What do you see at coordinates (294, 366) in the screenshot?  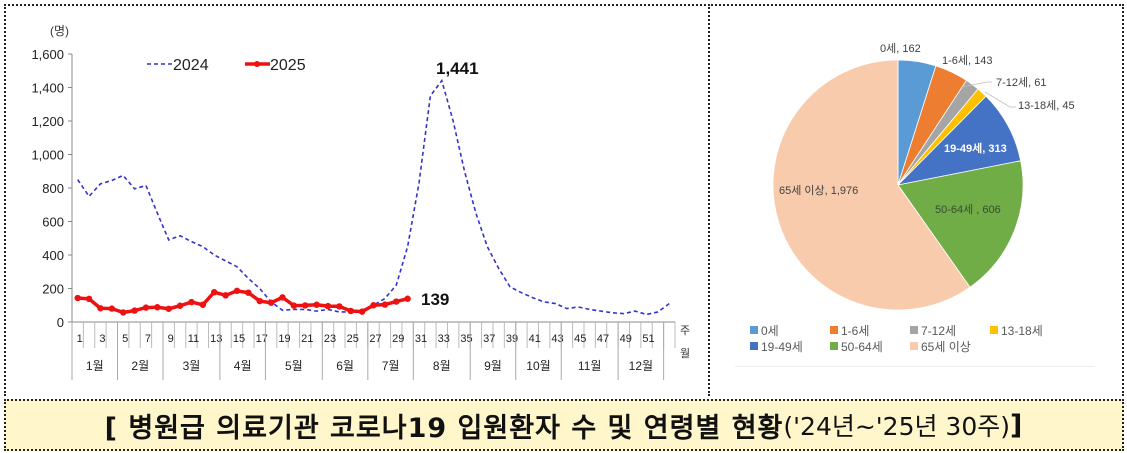 I see `svg-text: 5월` at bounding box center [294, 366].